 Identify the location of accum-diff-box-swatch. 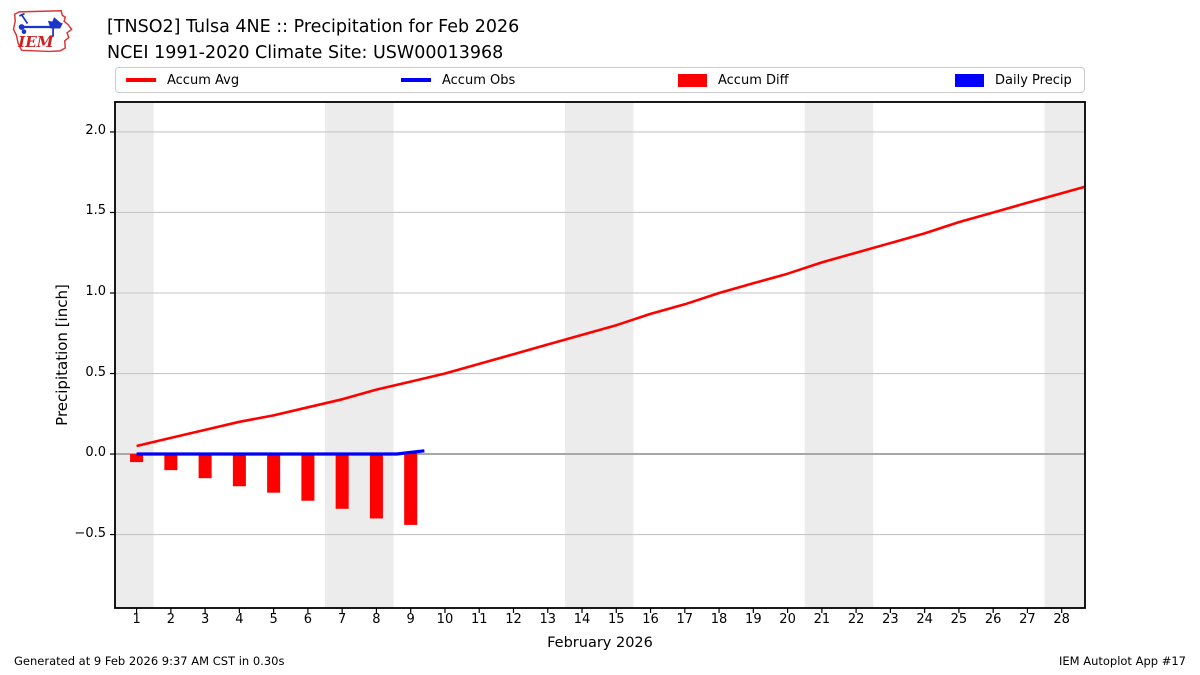
(692, 80).